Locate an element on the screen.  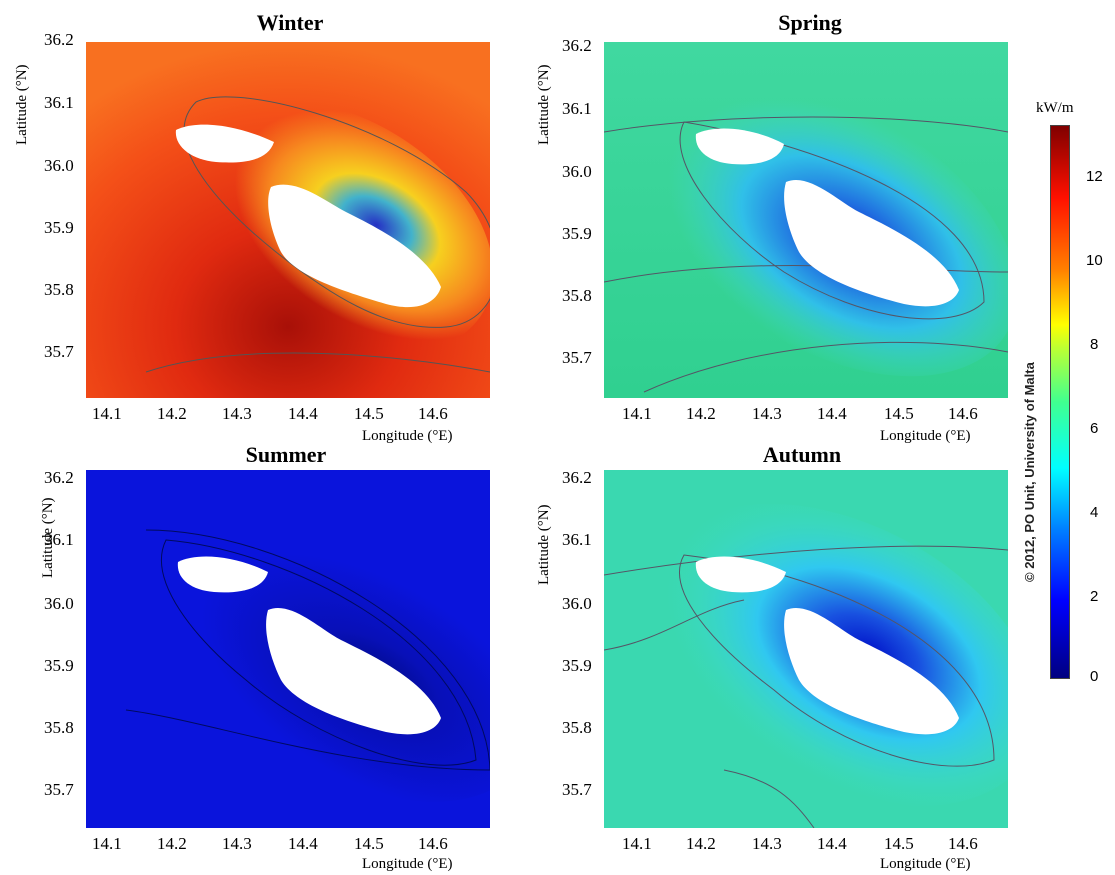
land-malta is located at coordinates (354, 246).